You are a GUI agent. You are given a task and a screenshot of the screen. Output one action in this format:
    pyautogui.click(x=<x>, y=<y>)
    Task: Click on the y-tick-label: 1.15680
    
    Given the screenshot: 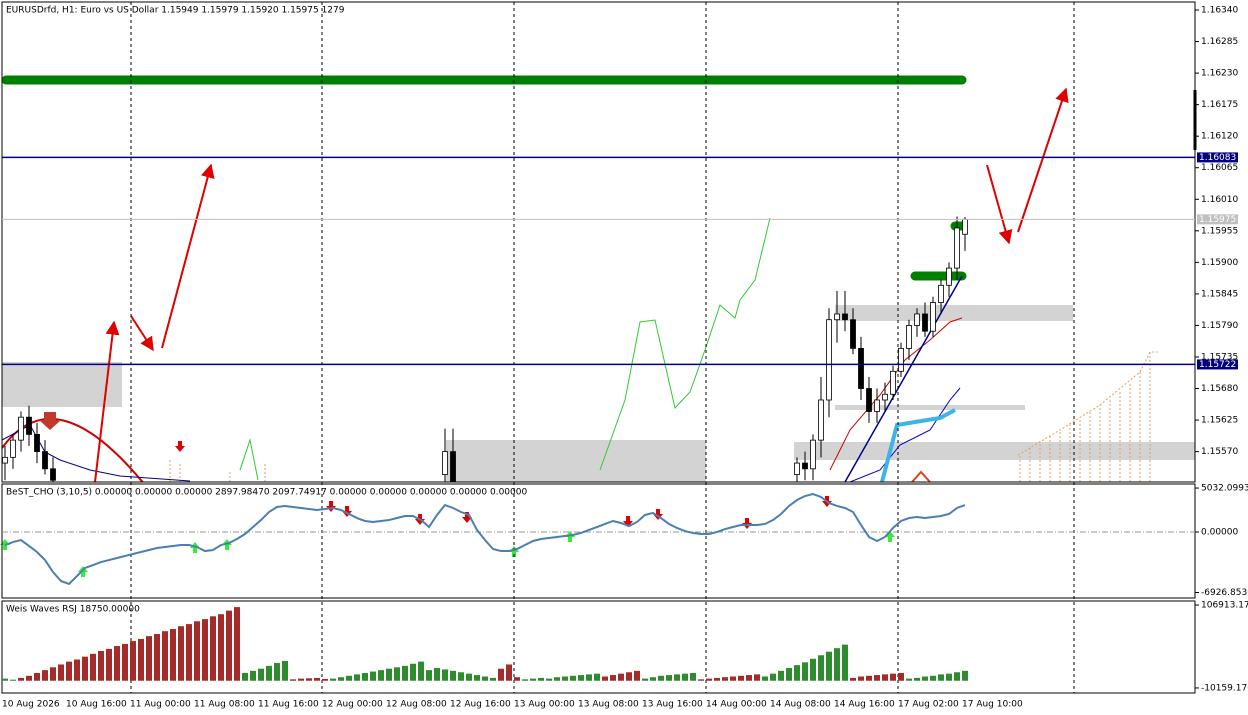 What is the action you would take?
    pyautogui.click(x=1219, y=389)
    